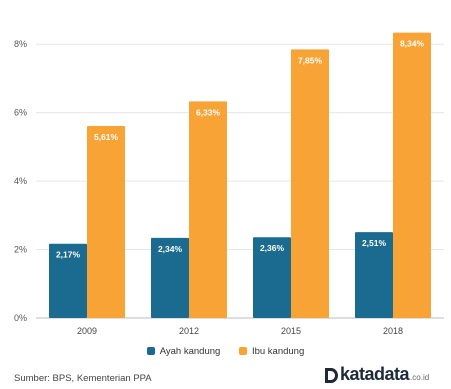 This screenshot has width=451, height=389. I want to click on logo-name: katadata, so click(375, 374).